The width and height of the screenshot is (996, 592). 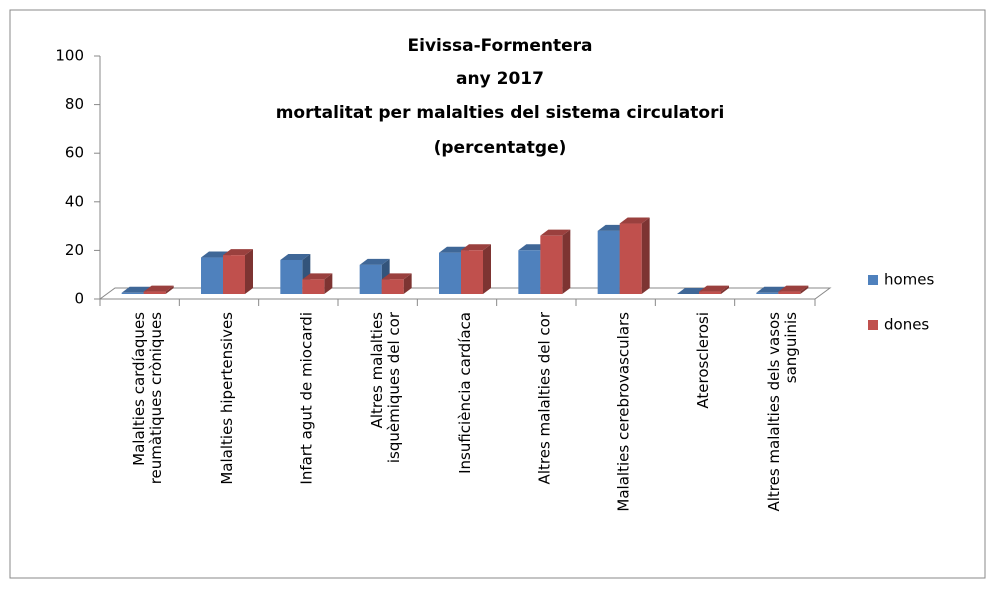 I want to click on x-tick-label: Insuficiència cardíaca, so click(x=465, y=393).